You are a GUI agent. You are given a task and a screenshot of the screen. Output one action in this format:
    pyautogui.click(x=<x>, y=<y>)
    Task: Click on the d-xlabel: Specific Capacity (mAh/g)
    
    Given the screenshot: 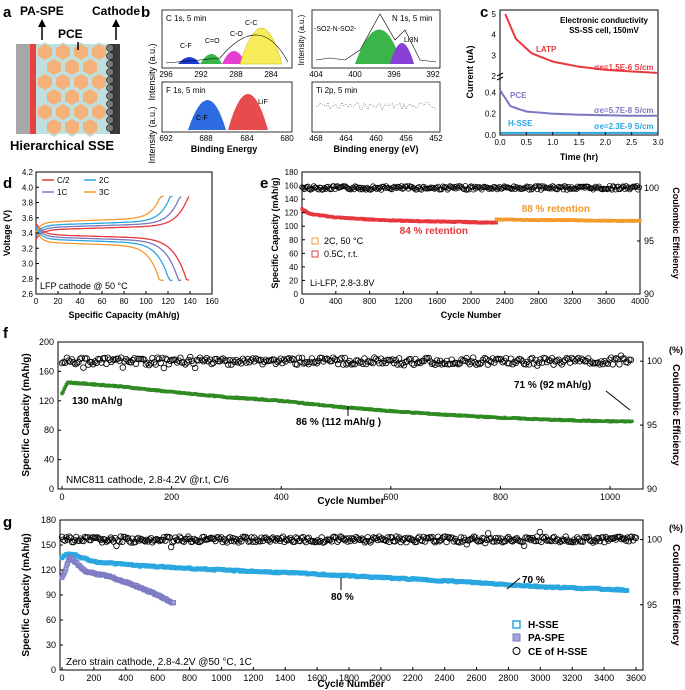 What is the action you would take?
    pyautogui.click(x=123, y=315)
    